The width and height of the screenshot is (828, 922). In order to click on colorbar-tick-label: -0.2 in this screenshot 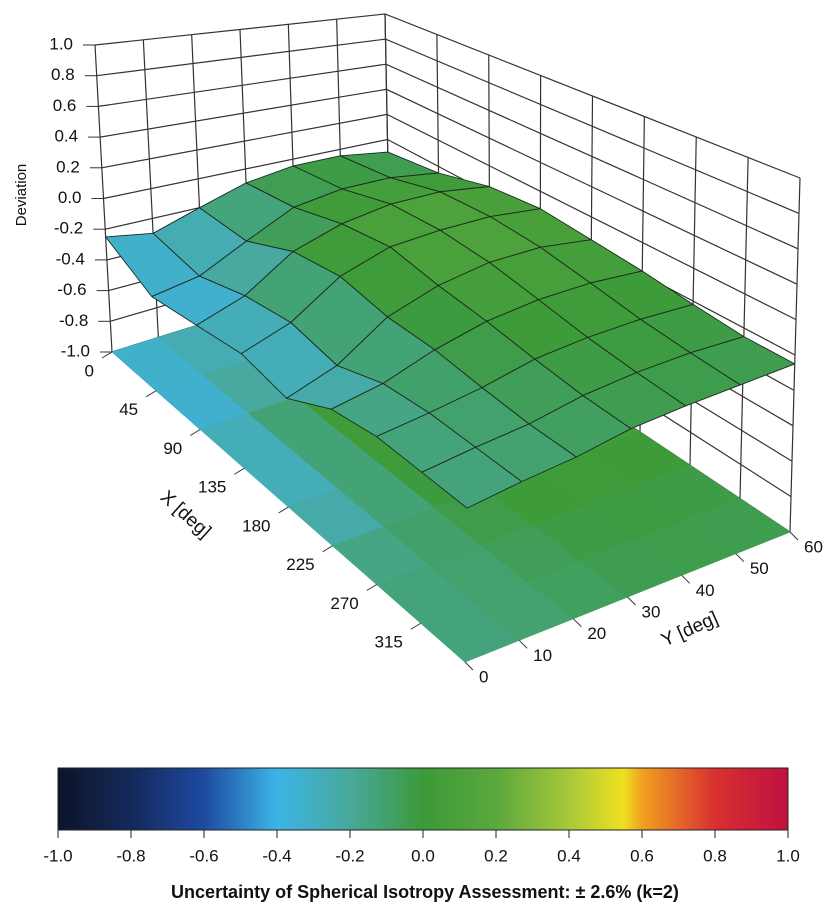, I will do `click(349, 855)`.